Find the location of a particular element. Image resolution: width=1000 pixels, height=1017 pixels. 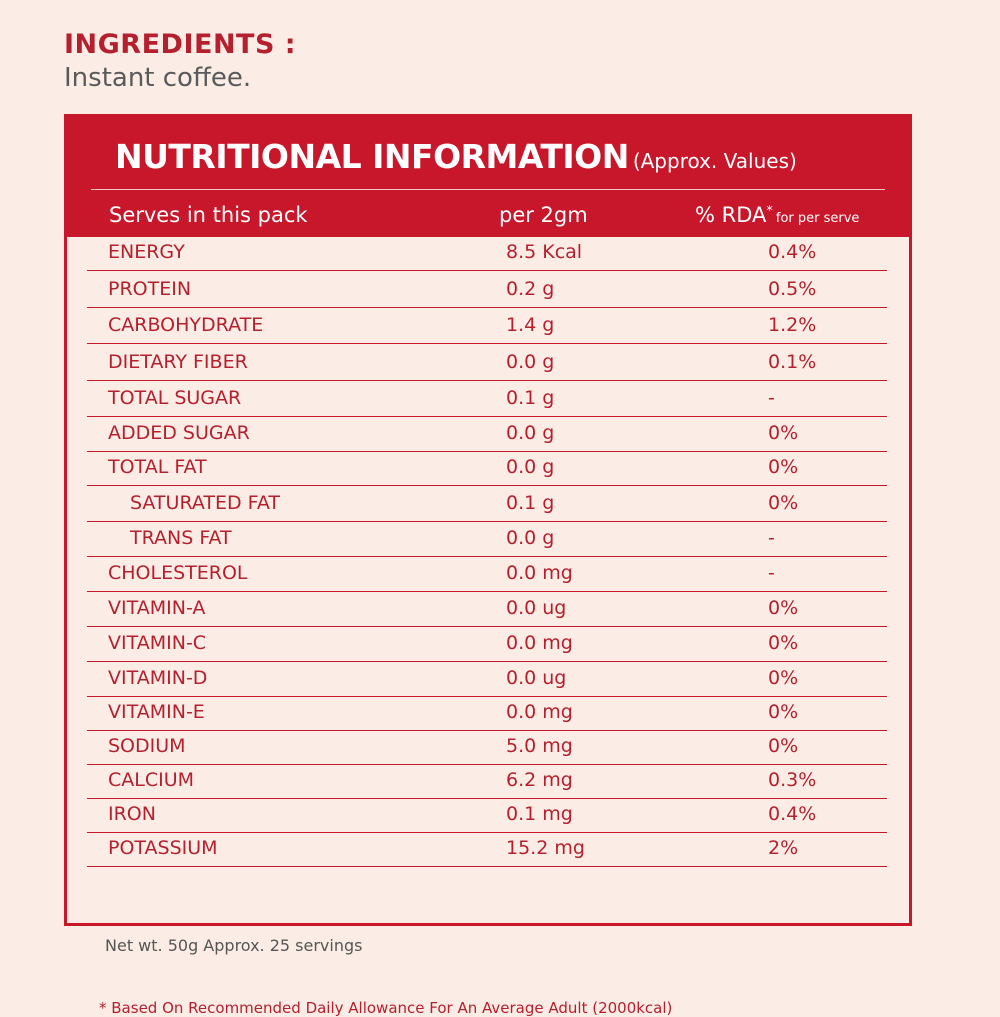

nutrition-row: SODIUM 5.0 mg 0% is located at coordinates (487, 748).